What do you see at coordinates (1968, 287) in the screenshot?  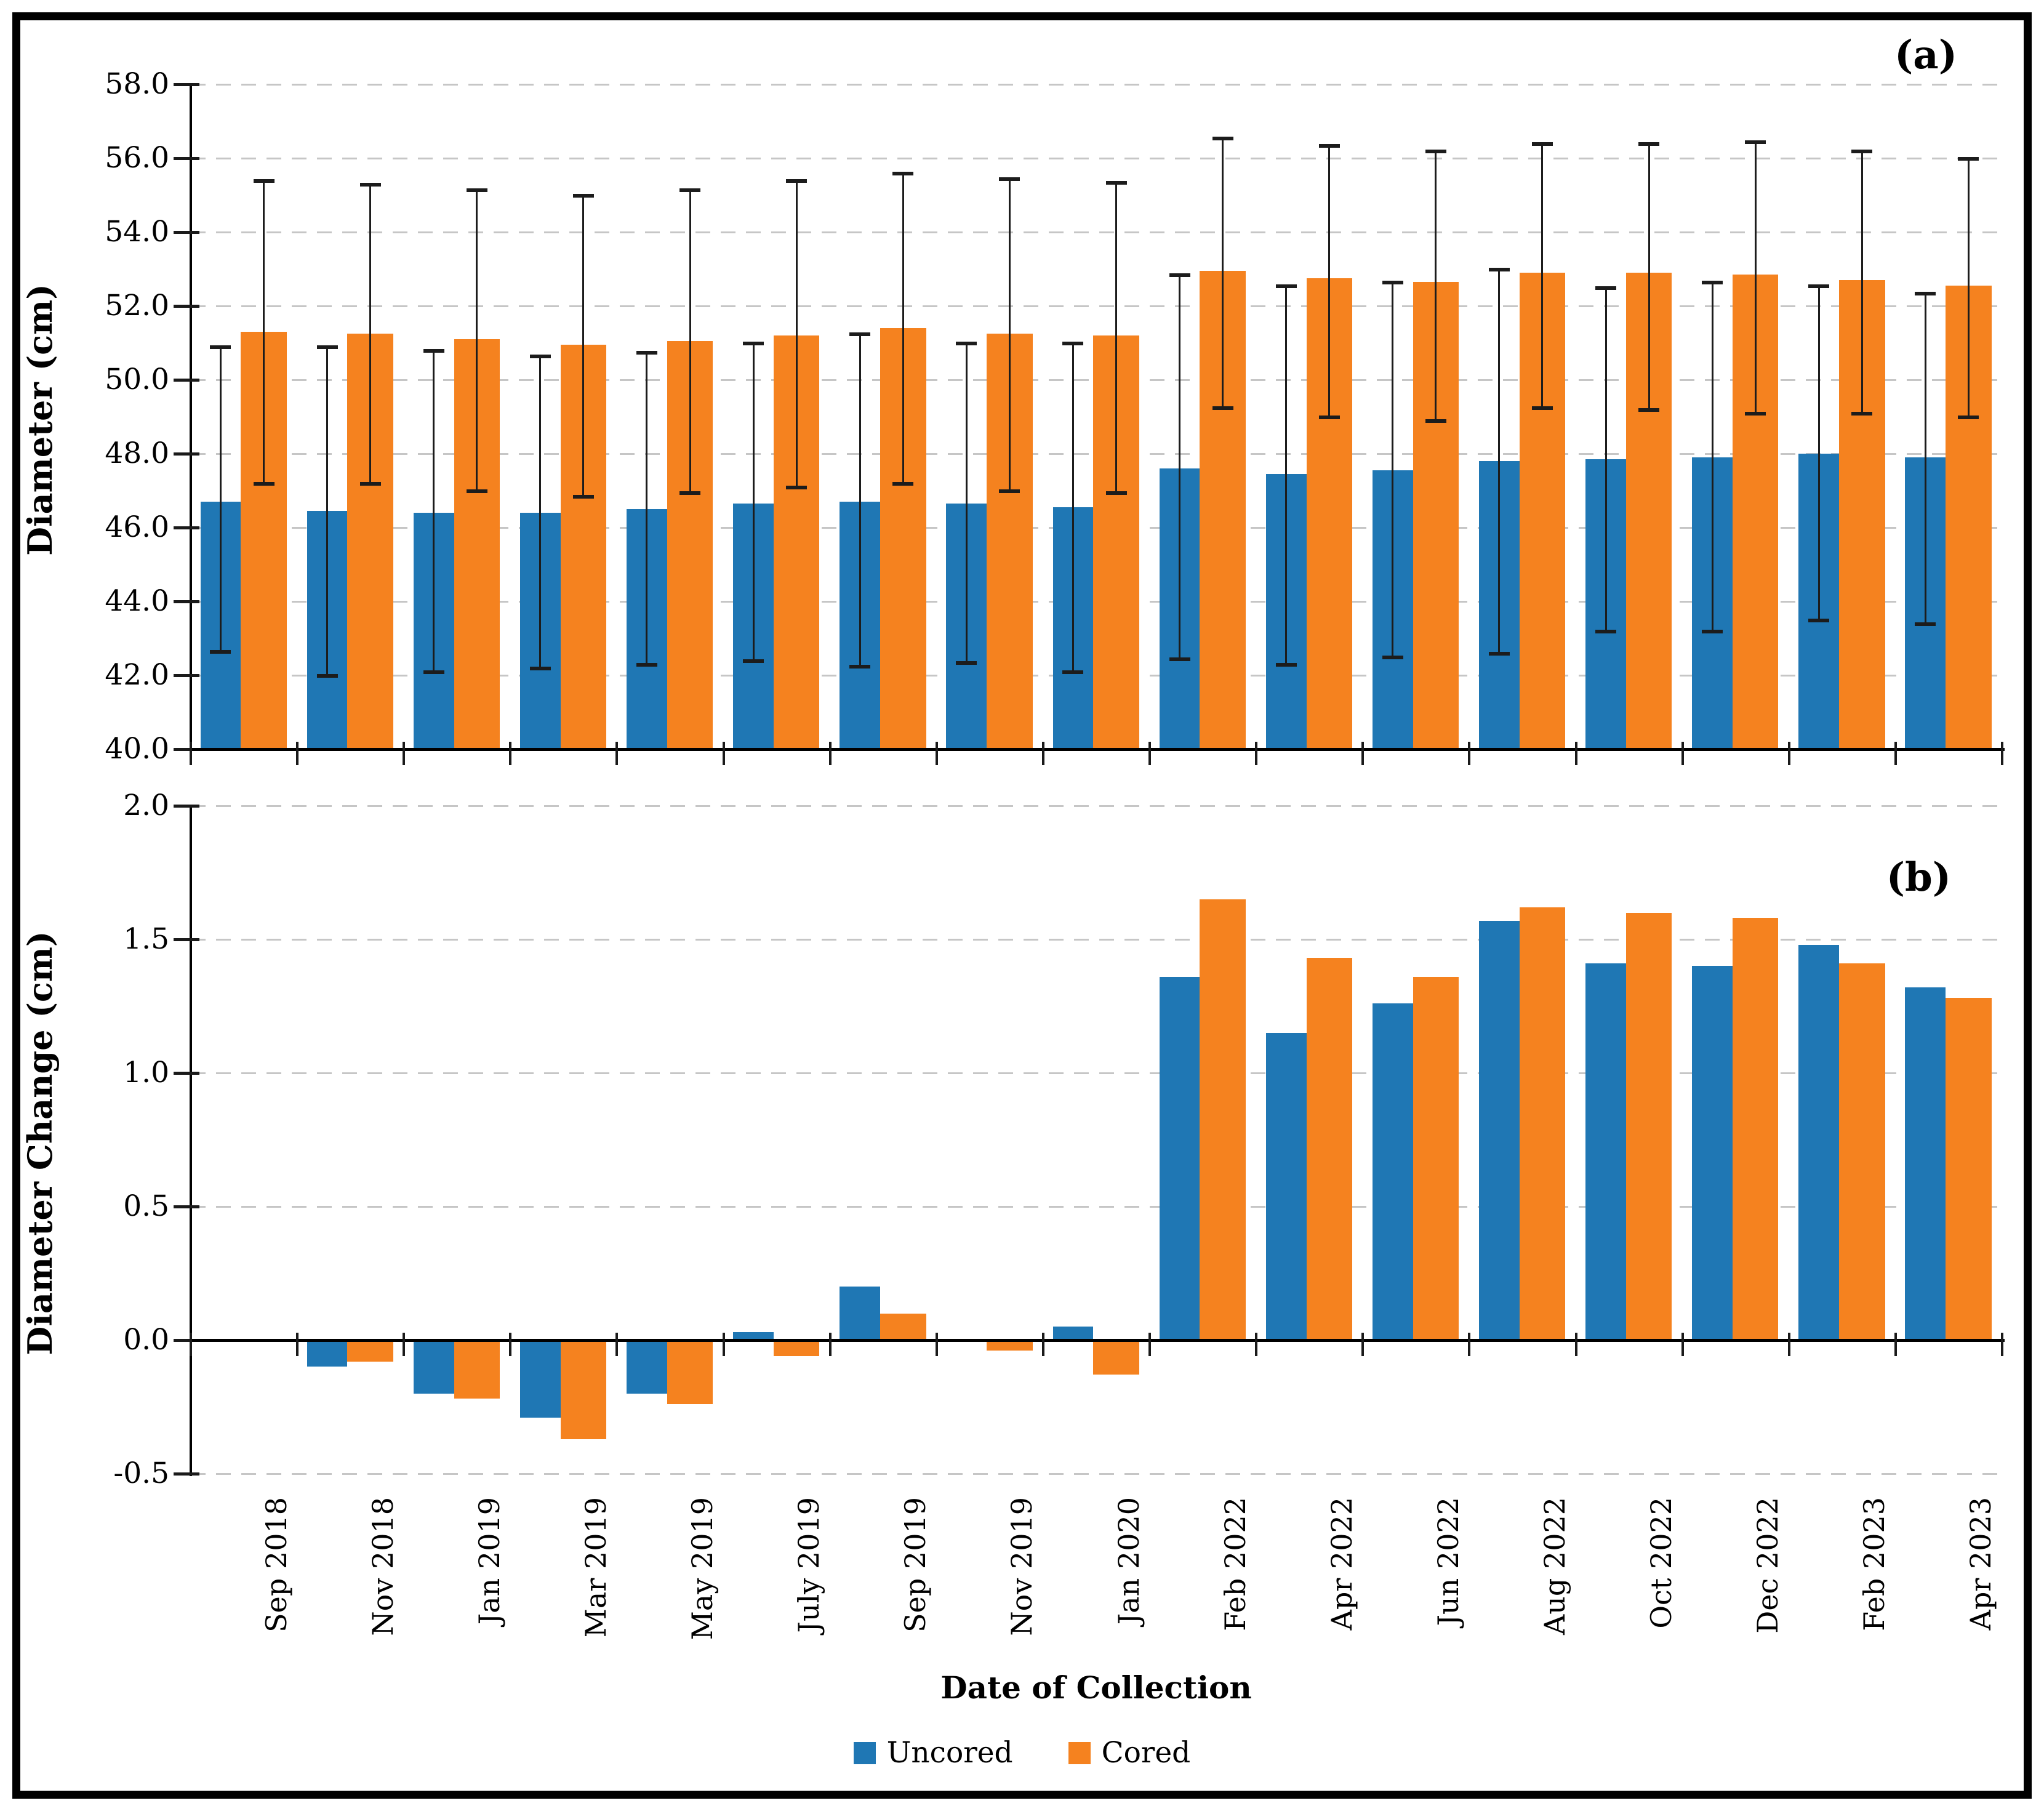 I see `error-bar-cored-apr-2023` at bounding box center [1968, 287].